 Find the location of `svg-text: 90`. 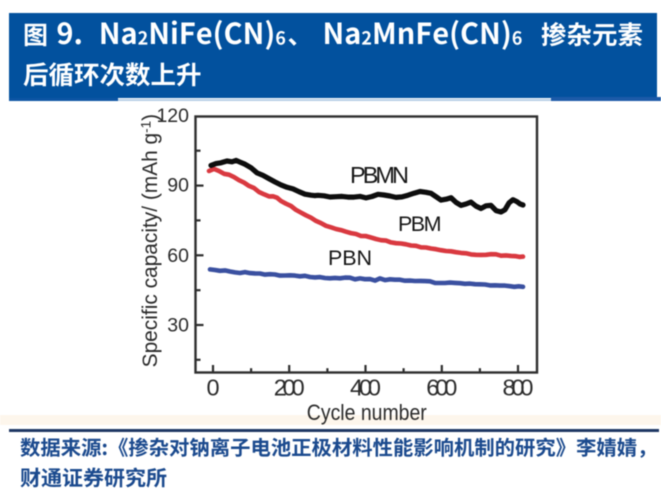

svg-text: 90 is located at coordinates (178, 185).